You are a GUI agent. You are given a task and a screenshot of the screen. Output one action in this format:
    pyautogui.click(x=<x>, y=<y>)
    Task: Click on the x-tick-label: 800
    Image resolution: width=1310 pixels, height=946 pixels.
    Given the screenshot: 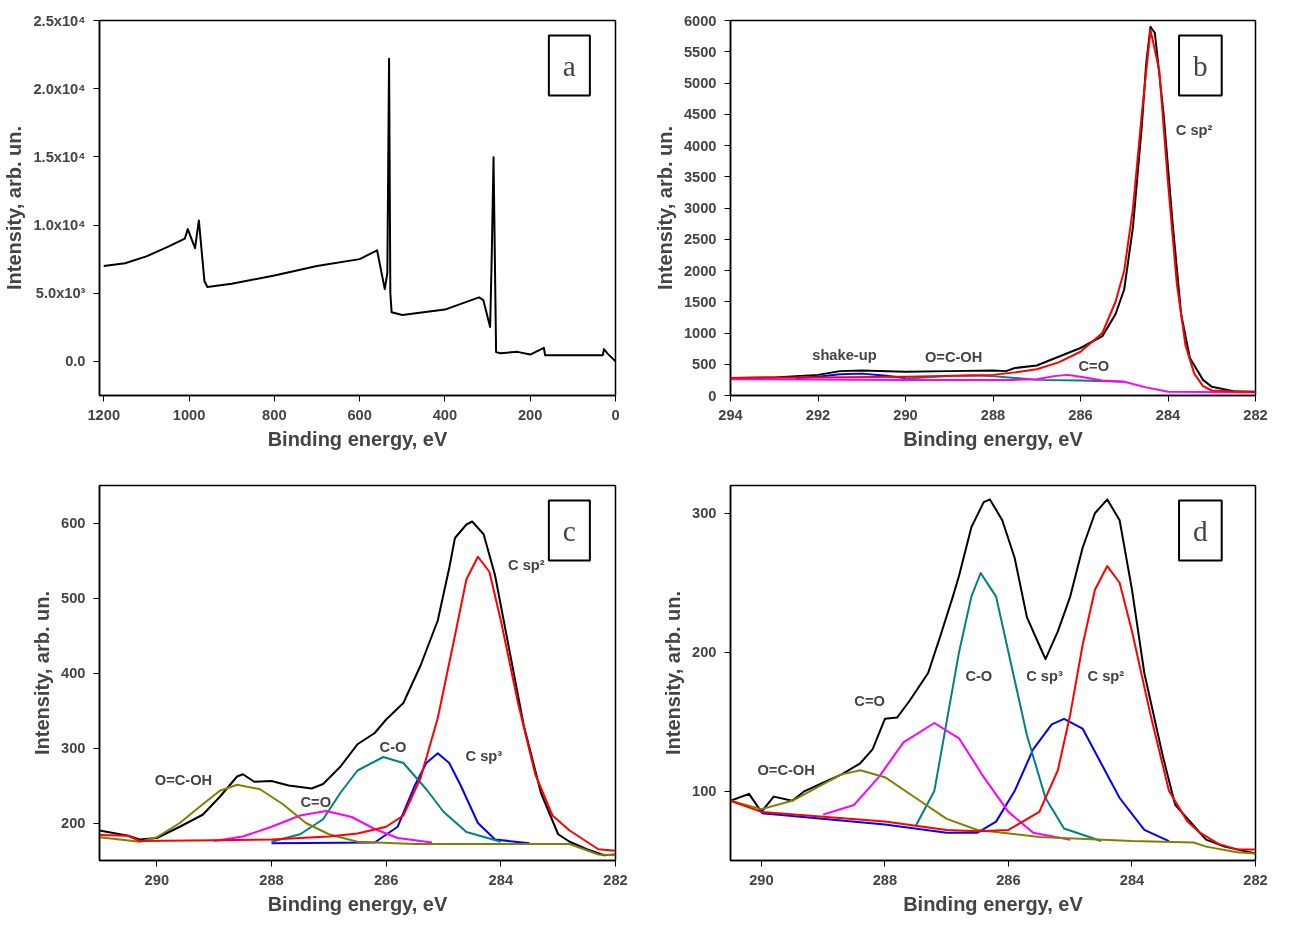 What is the action you would take?
    pyautogui.click(x=274, y=414)
    